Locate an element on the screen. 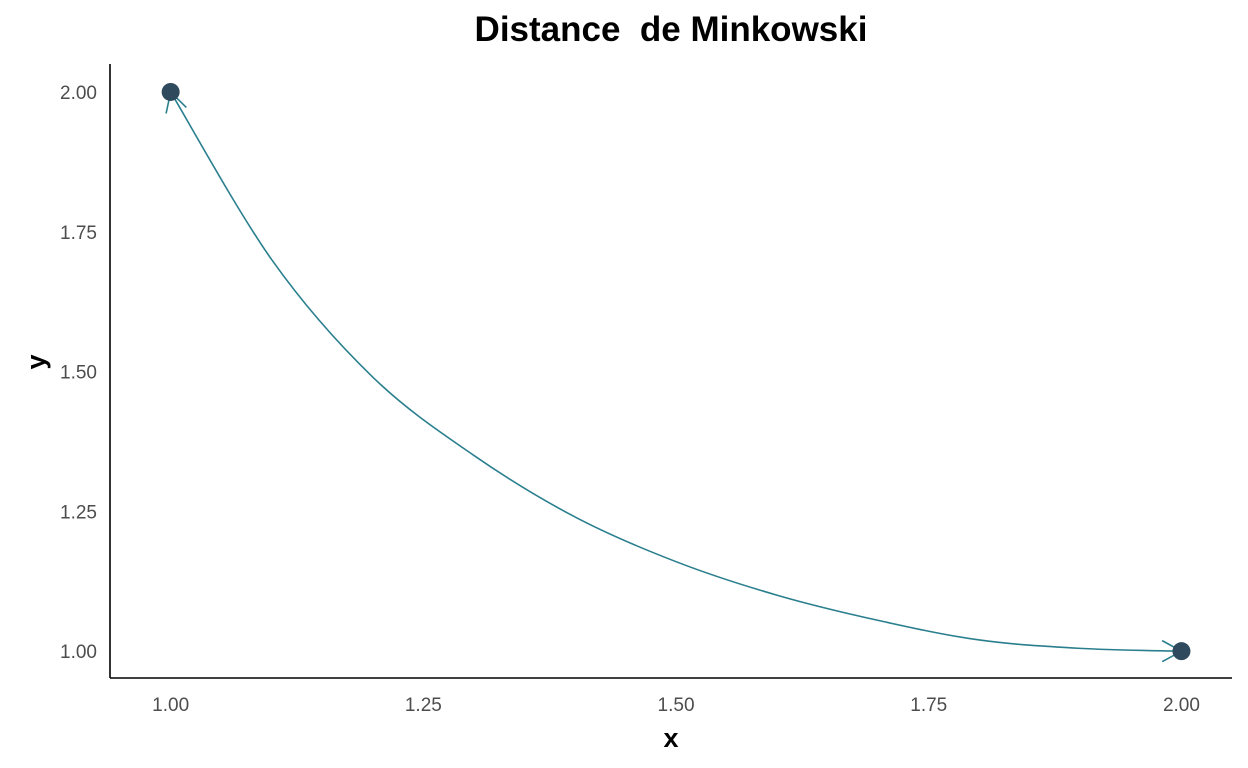 Image resolution: width=1248 pixels, height=768 pixels. x-tick-label: 1.00 is located at coordinates (170, 705).